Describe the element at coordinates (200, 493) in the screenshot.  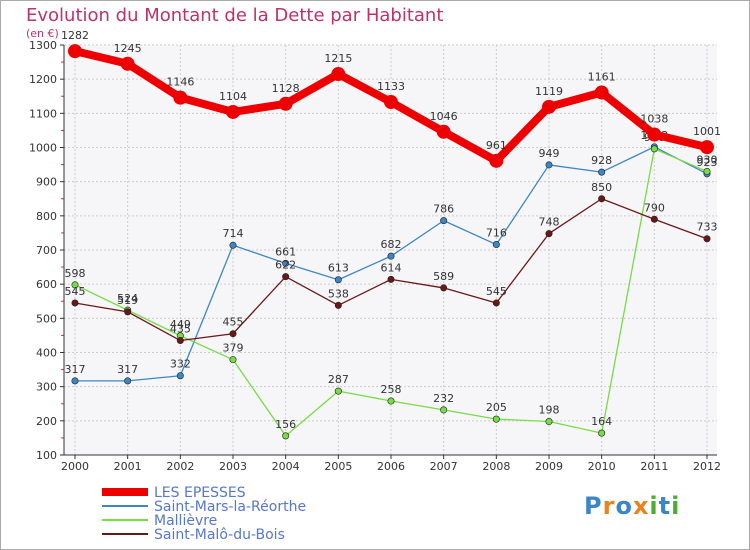
I see `legend-label: LES EPESSES` at that location.